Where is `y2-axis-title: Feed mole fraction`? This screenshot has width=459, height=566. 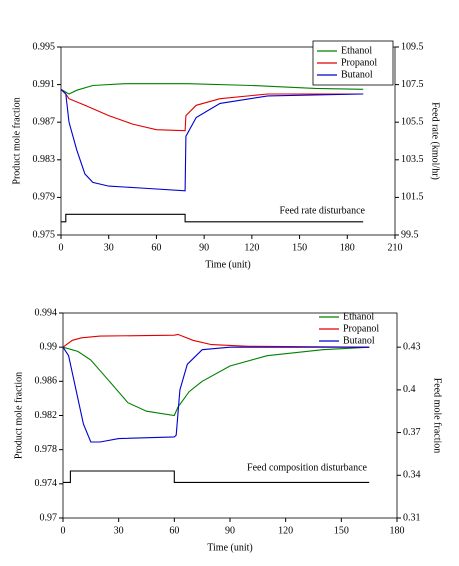 y2-axis-title: Feed mole fraction is located at coordinates (437, 416).